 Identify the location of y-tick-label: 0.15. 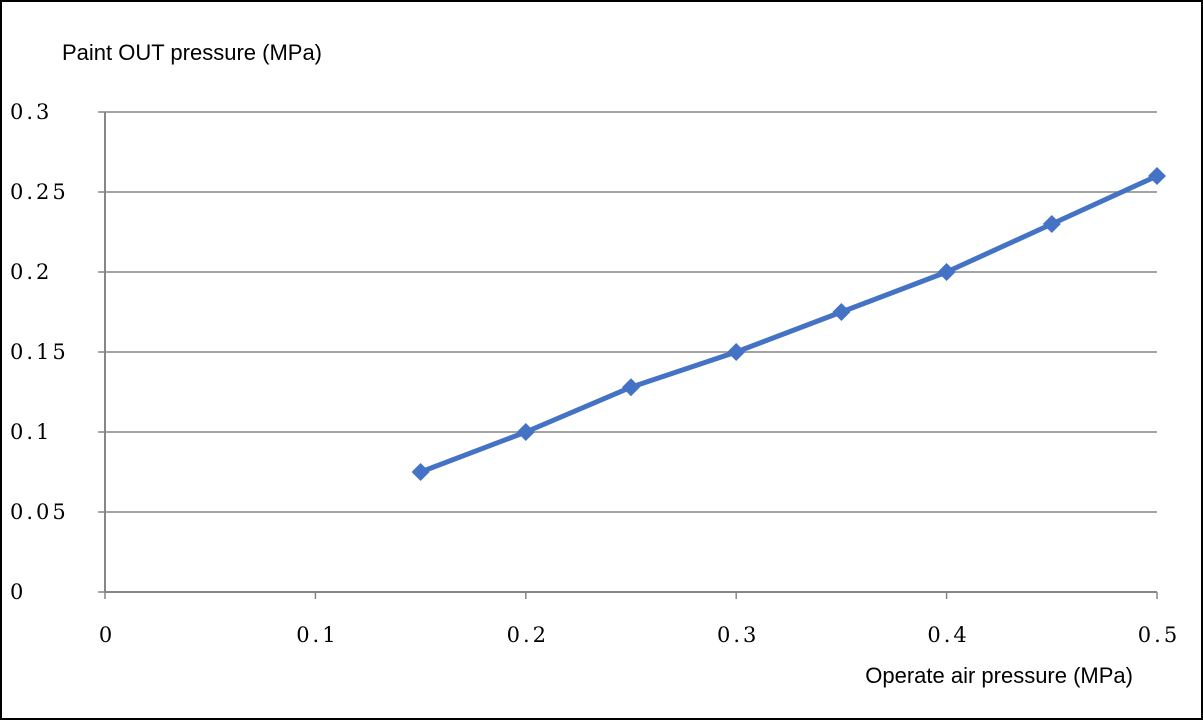
(39, 352).